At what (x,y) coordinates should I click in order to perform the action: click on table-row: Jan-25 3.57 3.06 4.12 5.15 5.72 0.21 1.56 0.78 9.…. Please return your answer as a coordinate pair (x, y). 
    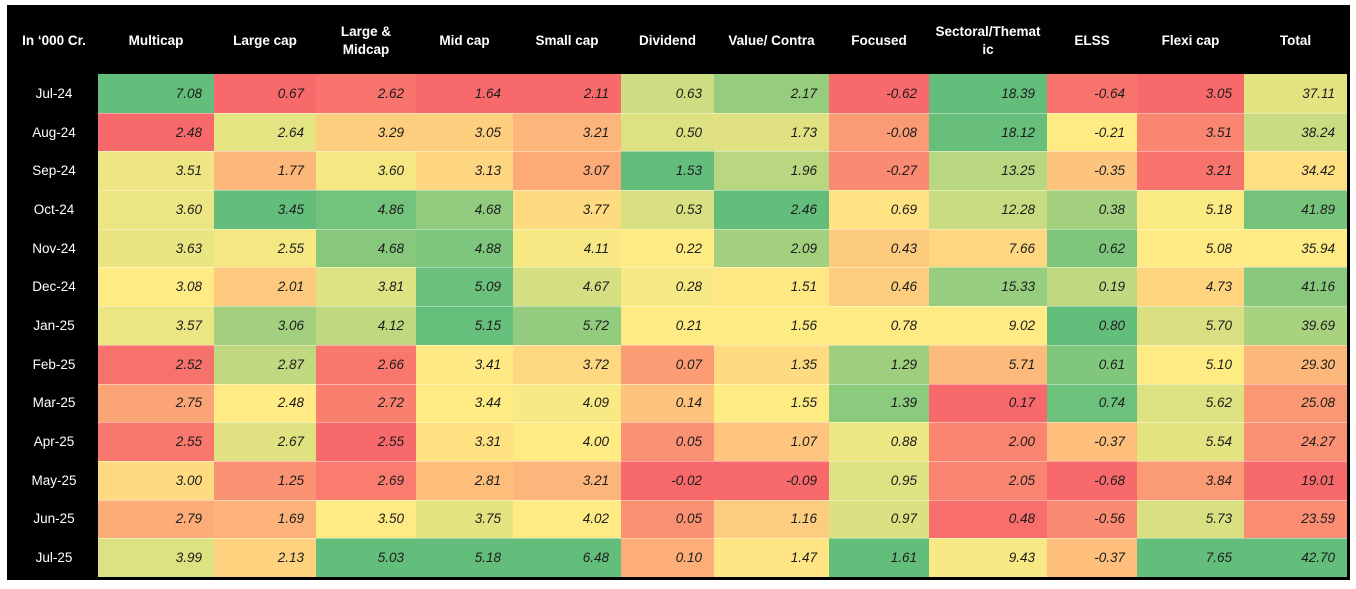
    Looking at the image, I should click on (678, 325).